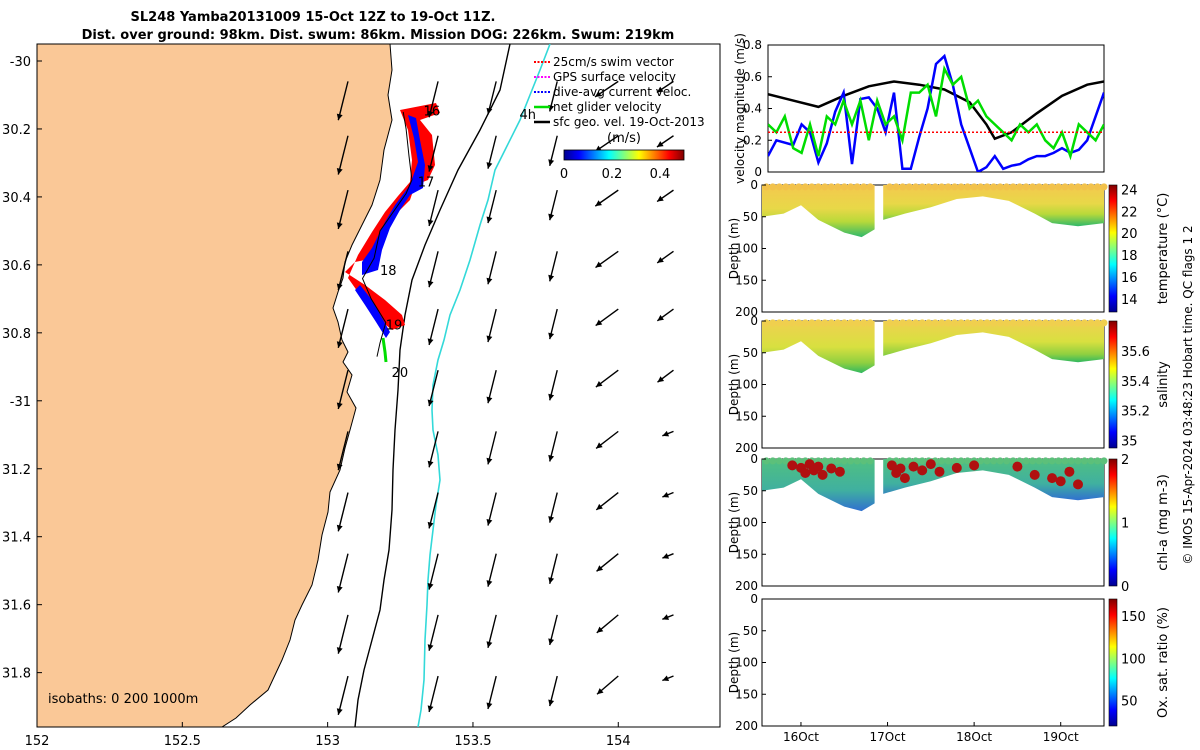 This screenshot has height=750, width=1200. Describe the element at coordinates (612, 174) in the screenshot. I see `map-colorbar-tick: 0.2` at that location.